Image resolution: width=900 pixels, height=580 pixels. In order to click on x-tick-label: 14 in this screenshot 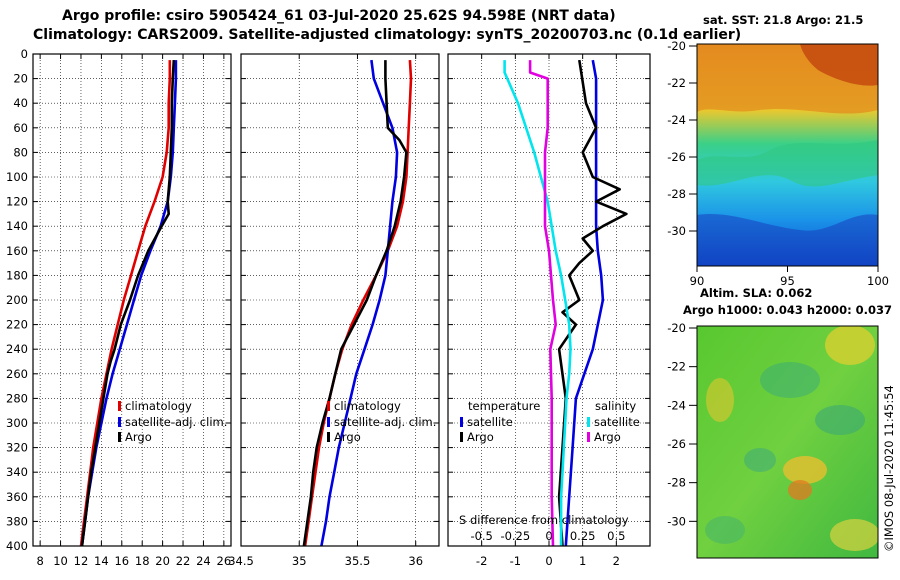, I will do `click(101, 561)`.